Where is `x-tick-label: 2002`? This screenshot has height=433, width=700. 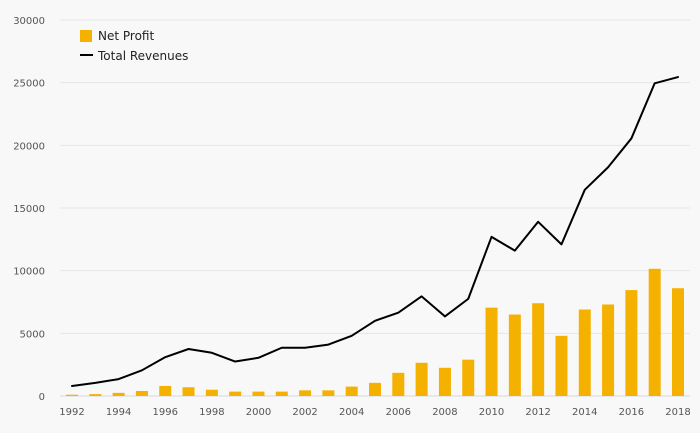 x-tick-label: 2002 is located at coordinates (304, 412).